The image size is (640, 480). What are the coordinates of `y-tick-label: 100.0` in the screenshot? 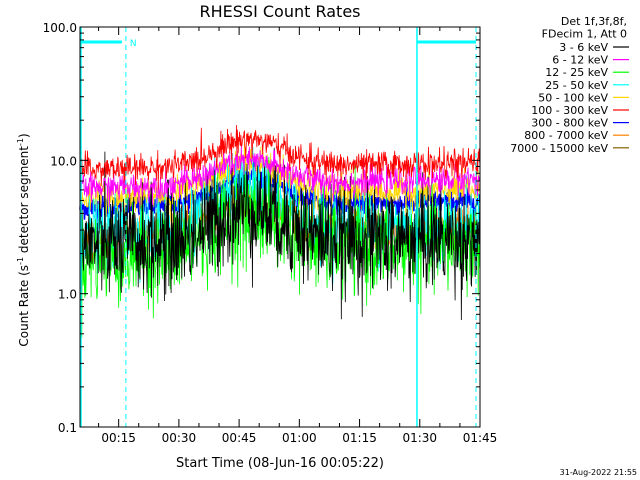 It's located at (60, 28).